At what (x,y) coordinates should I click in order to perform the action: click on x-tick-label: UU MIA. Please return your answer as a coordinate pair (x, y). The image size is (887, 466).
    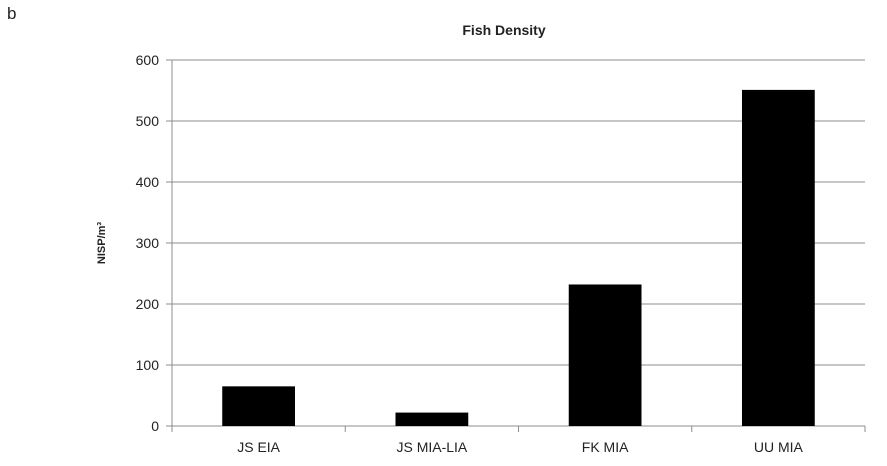
    Looking at the image, I should click on (779, 447).